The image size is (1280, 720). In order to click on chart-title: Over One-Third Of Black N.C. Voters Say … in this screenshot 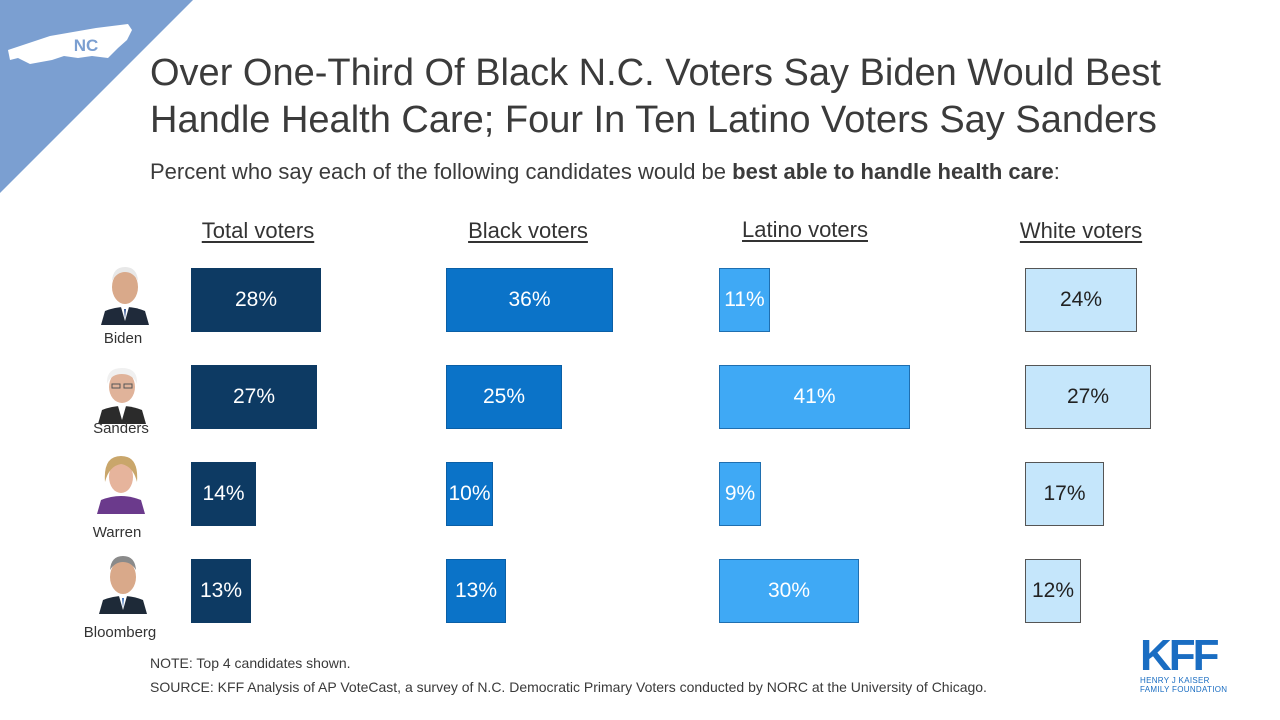, I will do `click(655, 96)`.